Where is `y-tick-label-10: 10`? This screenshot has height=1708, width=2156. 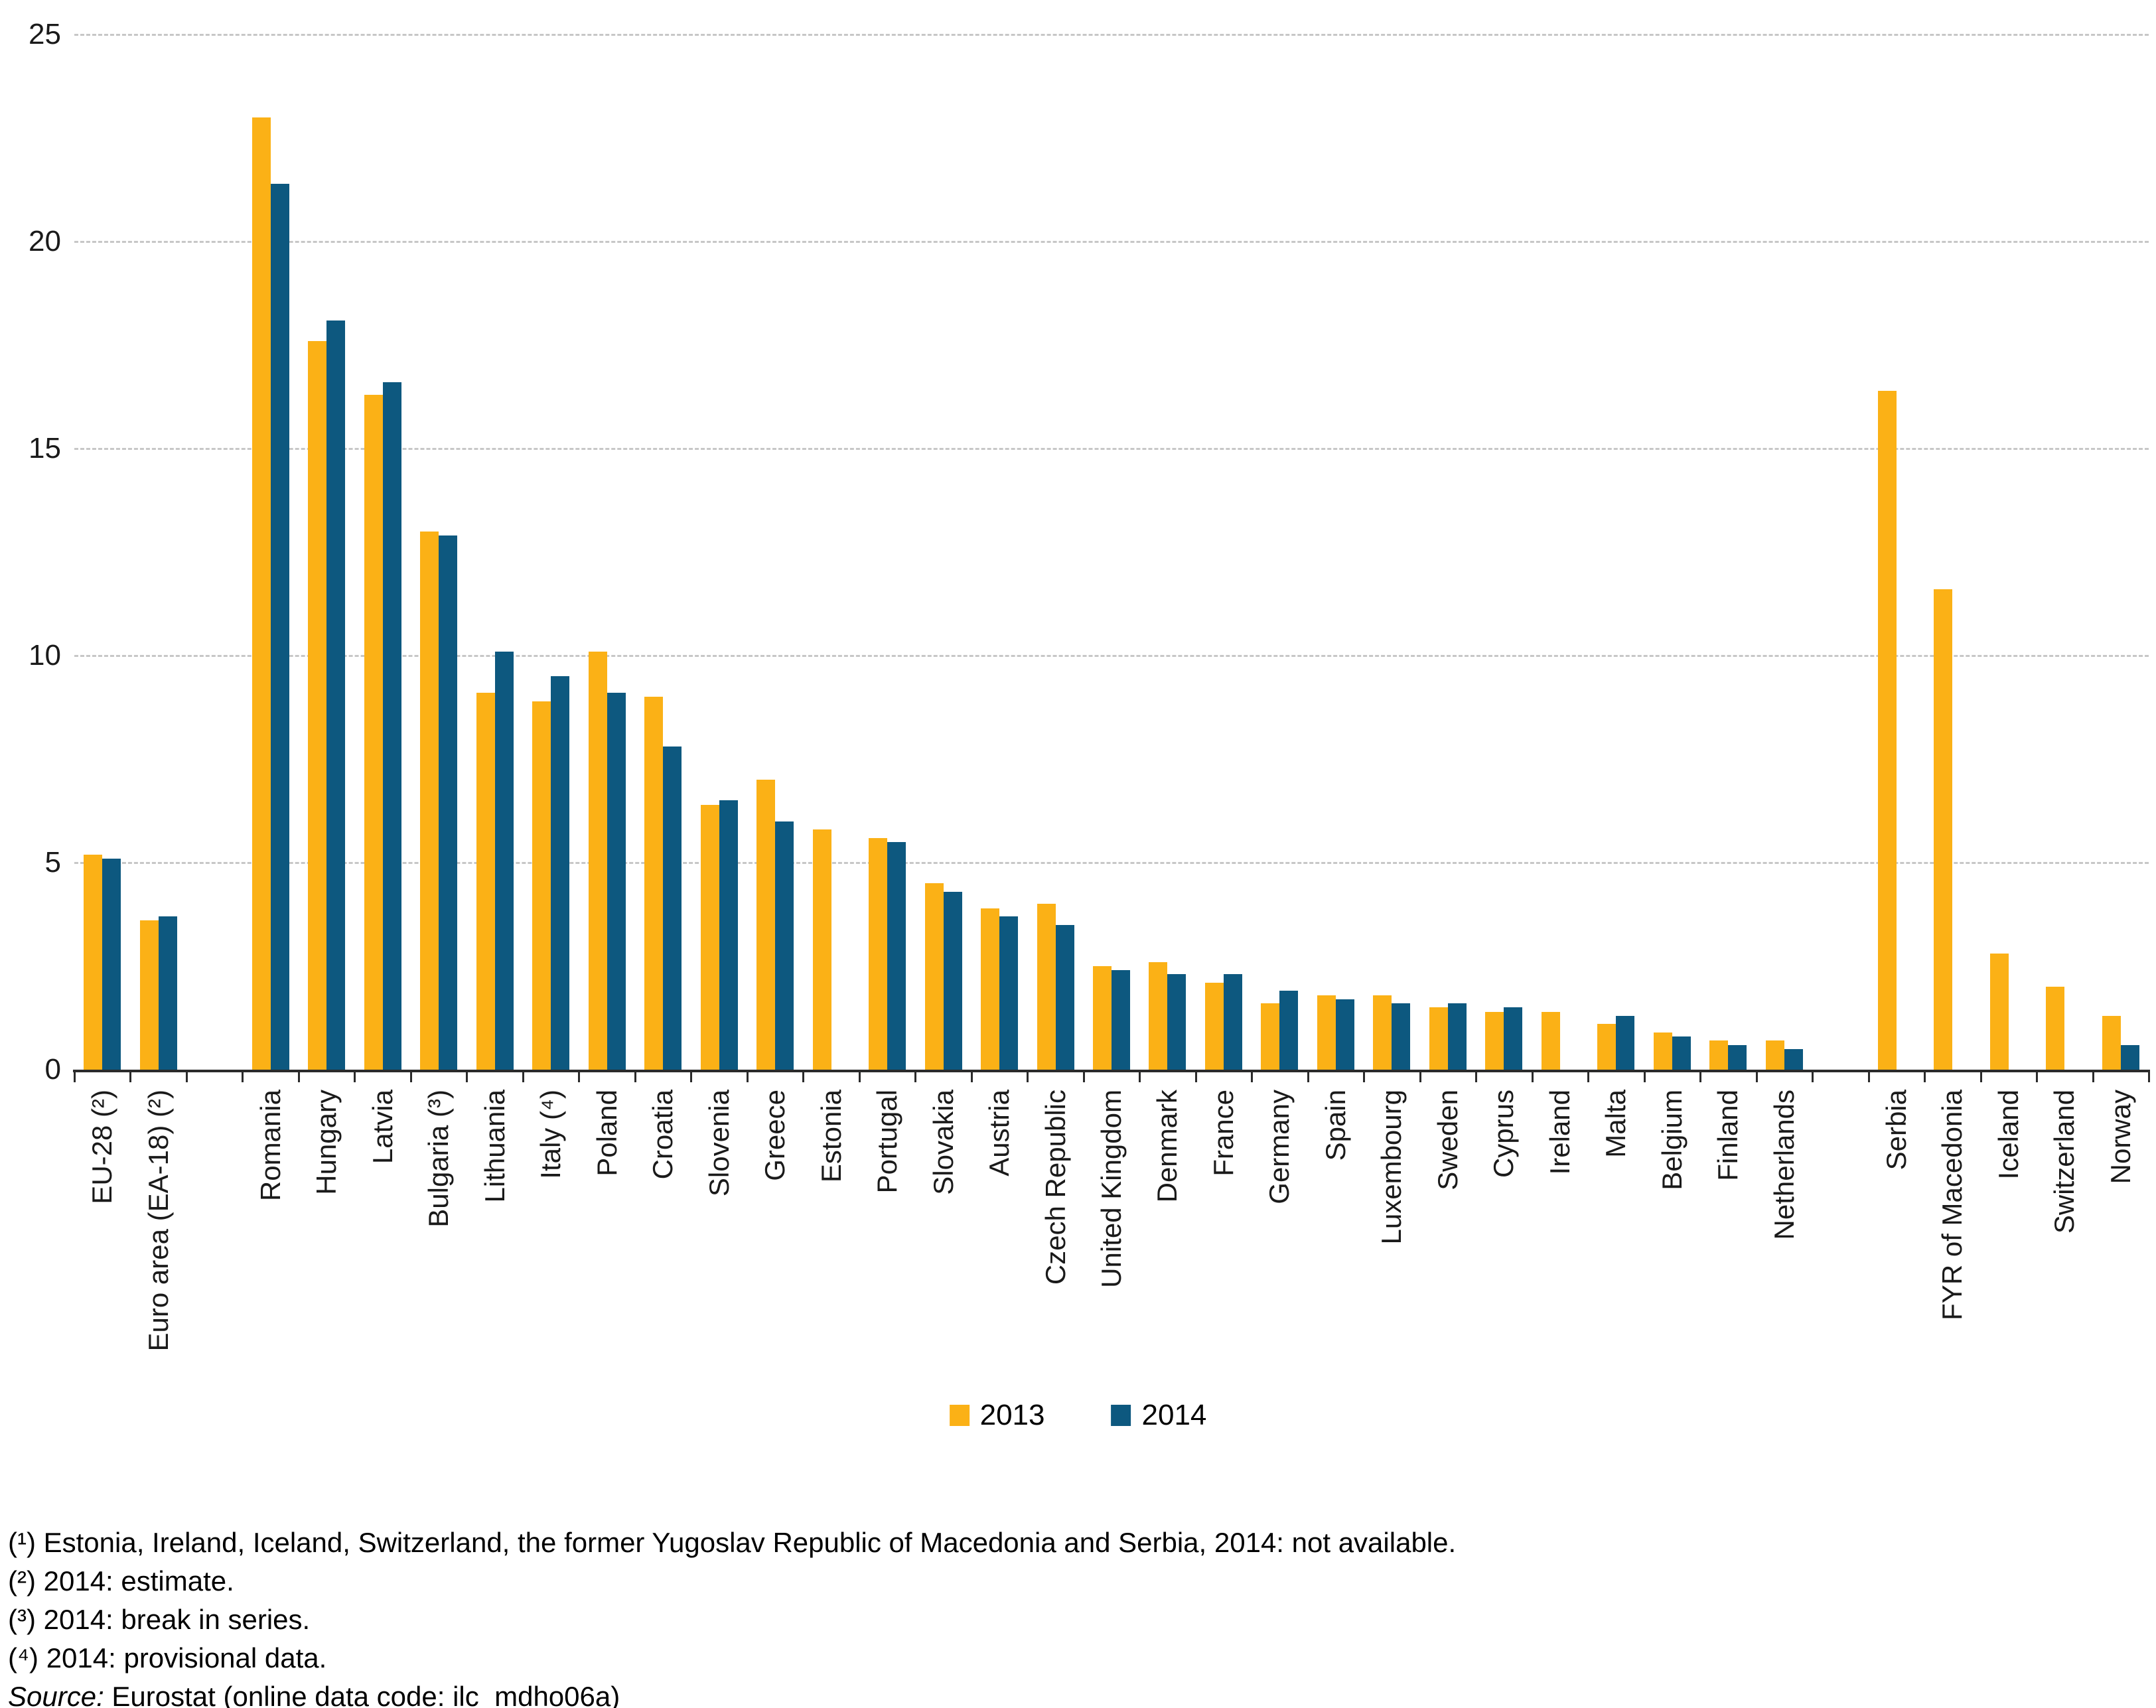 y-tick-label-10: 10 is located at coordinates (45, 655).